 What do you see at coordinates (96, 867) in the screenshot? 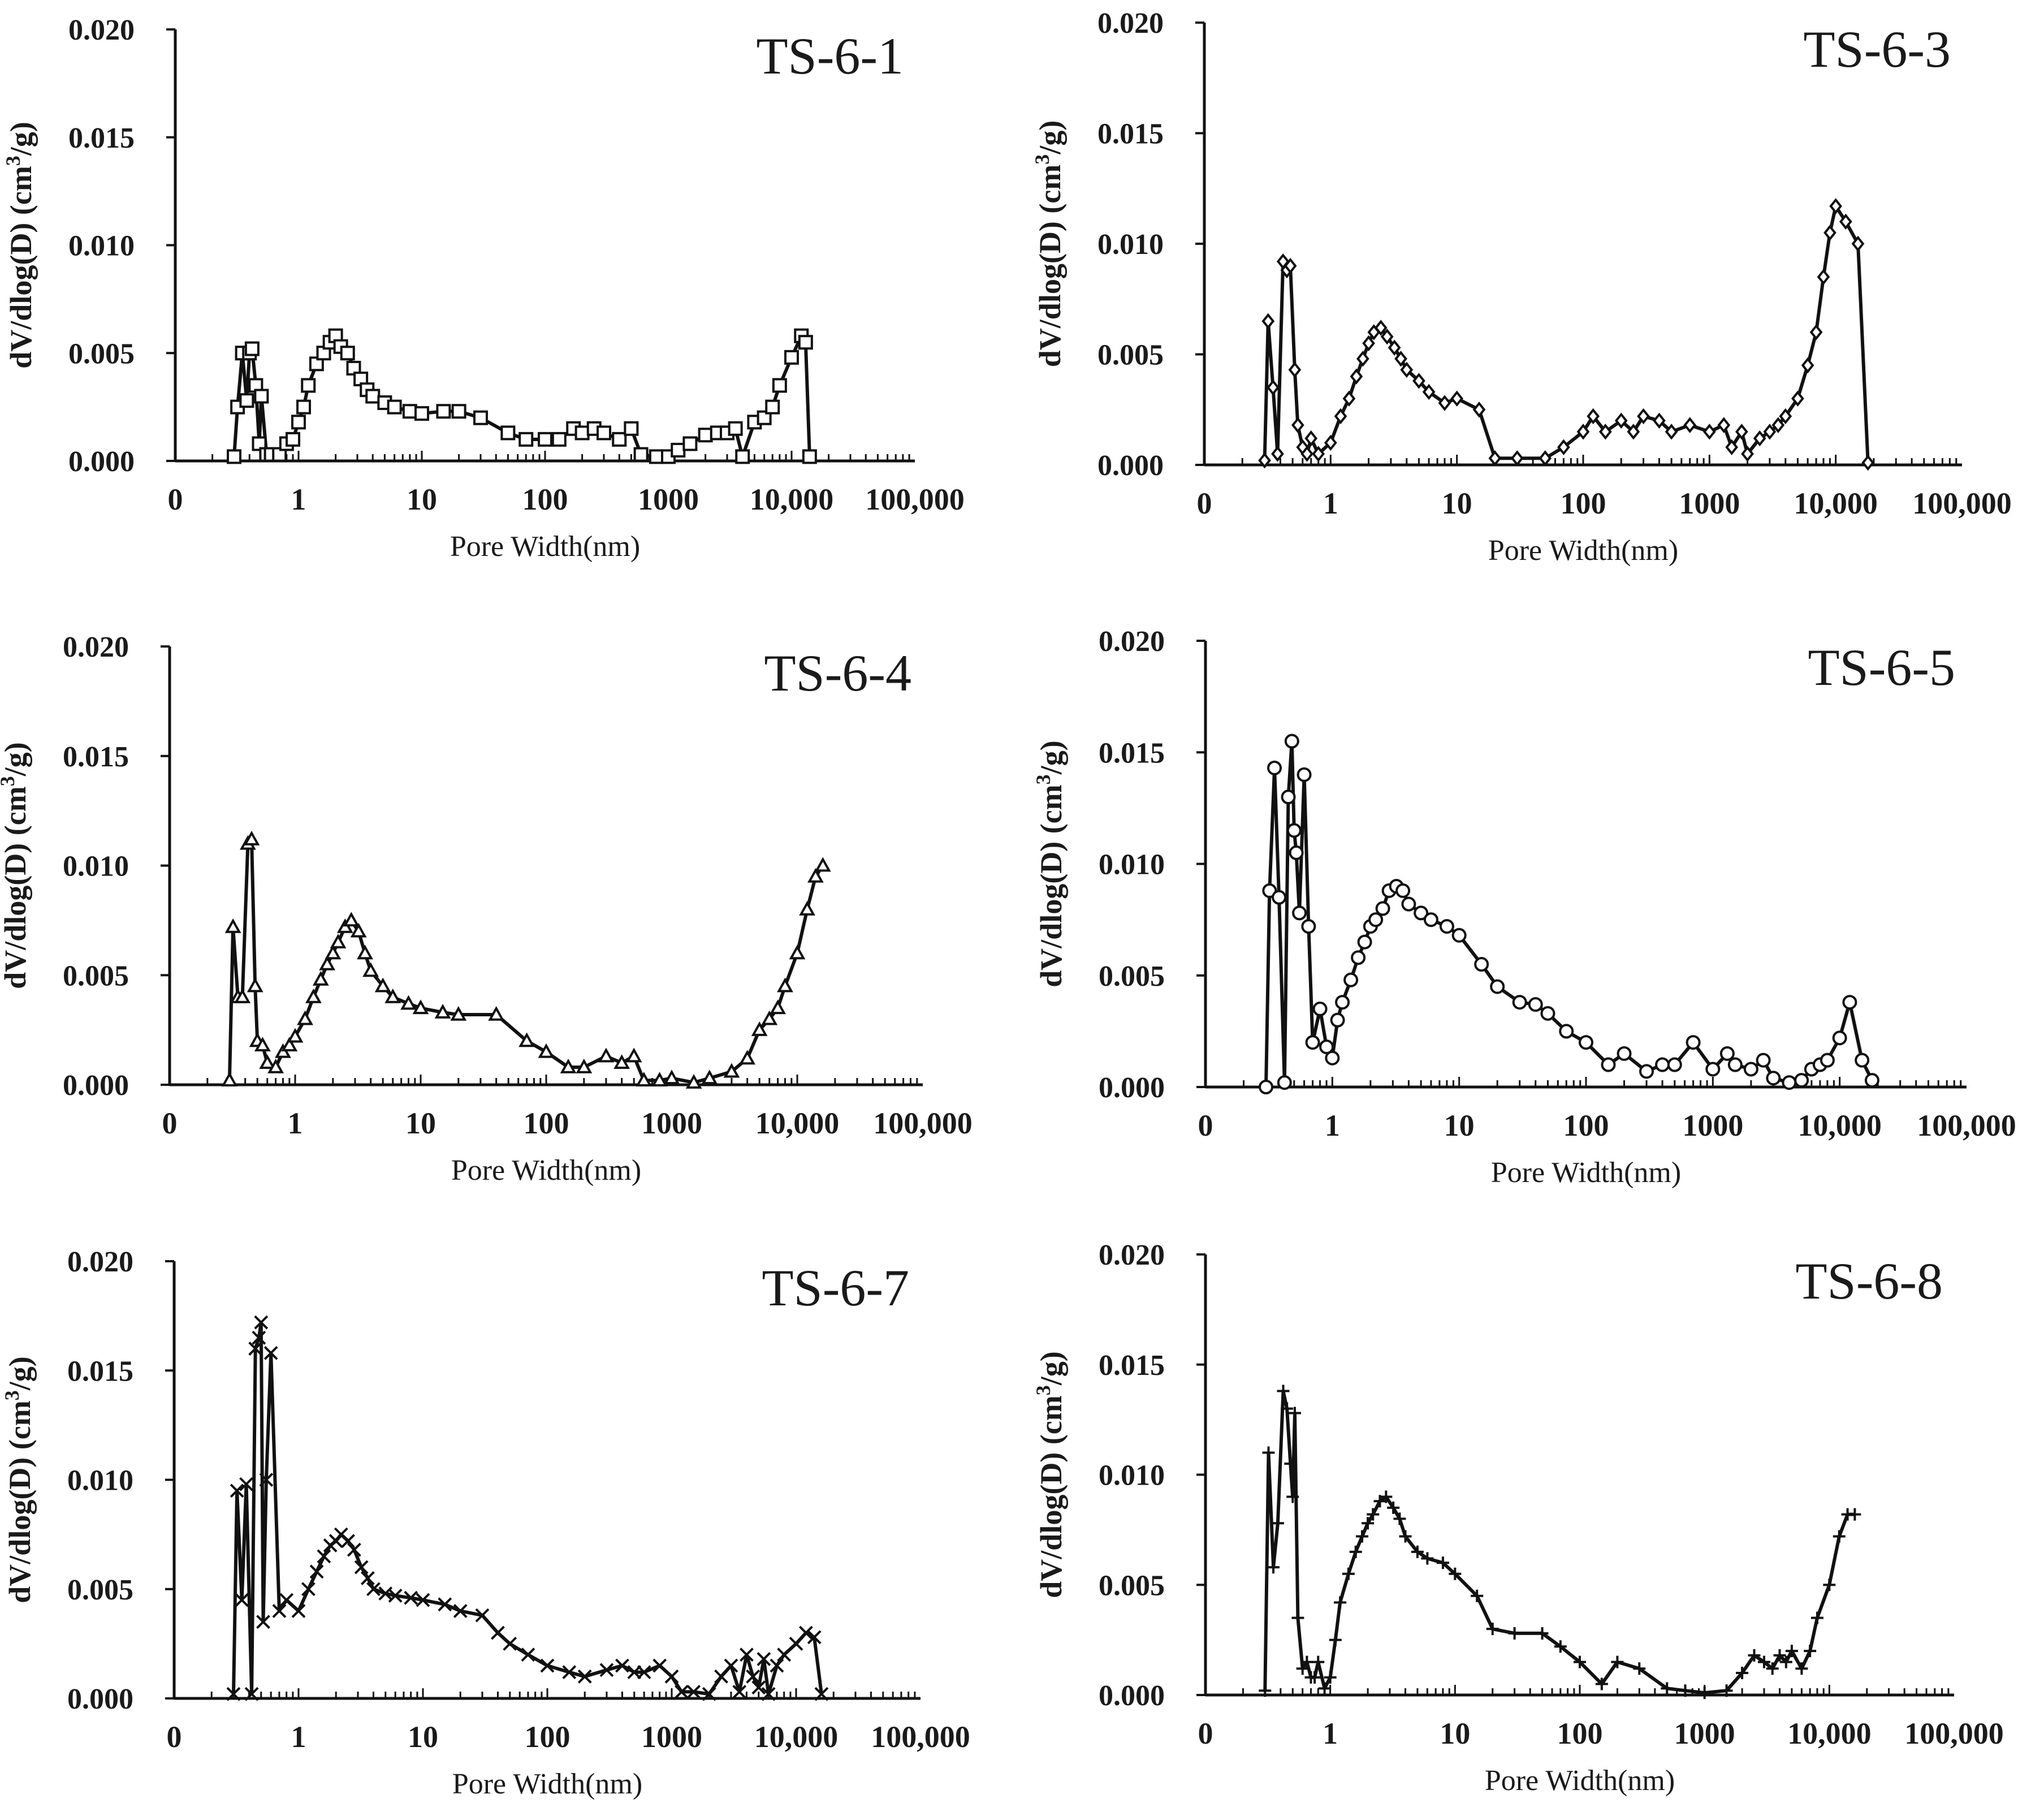
I see `y-tick-label: 0.010` at bounding box center [96, 867].